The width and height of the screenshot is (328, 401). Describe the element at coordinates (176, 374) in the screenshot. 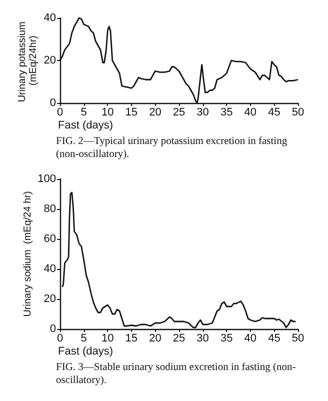

I see `caption: FIG. 3—Stable urinary sodium excretion in fasting (non-oscillatory).` at that location.